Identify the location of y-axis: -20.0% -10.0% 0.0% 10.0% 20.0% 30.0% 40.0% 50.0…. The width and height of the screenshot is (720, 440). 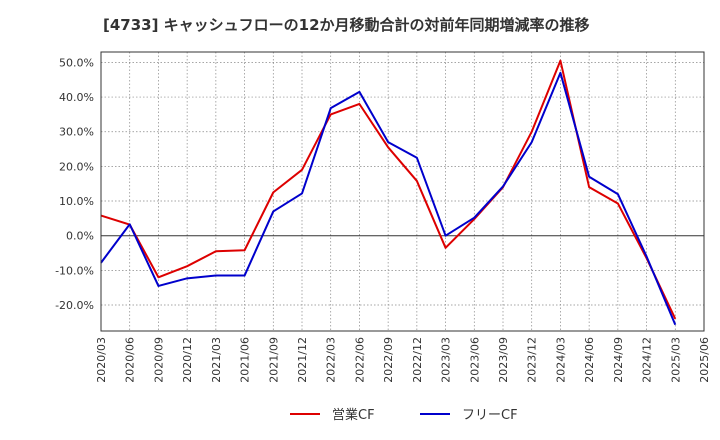
(74, 184).